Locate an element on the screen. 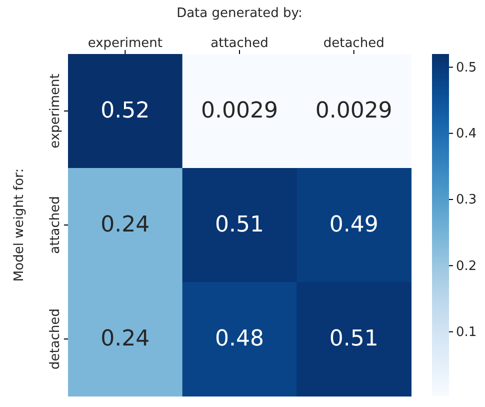 The height and width of the screenshot is (407, 485). x-axis-title: Data generated by: is located at coordinates (239, 13).